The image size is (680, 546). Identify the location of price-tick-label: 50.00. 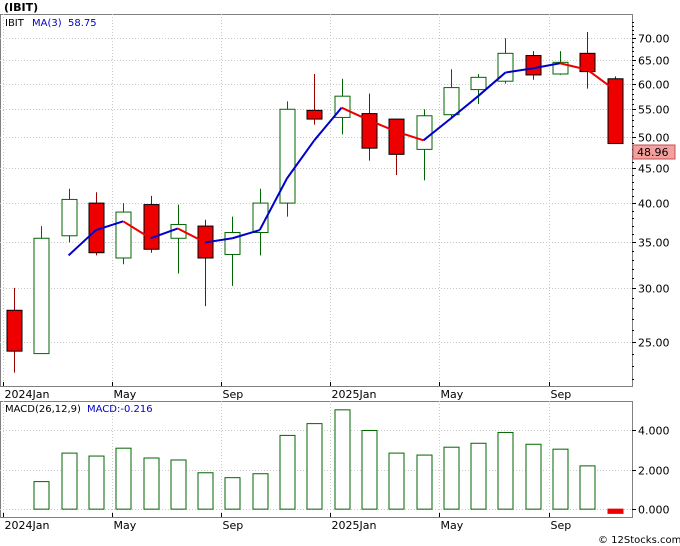
(654, 138).